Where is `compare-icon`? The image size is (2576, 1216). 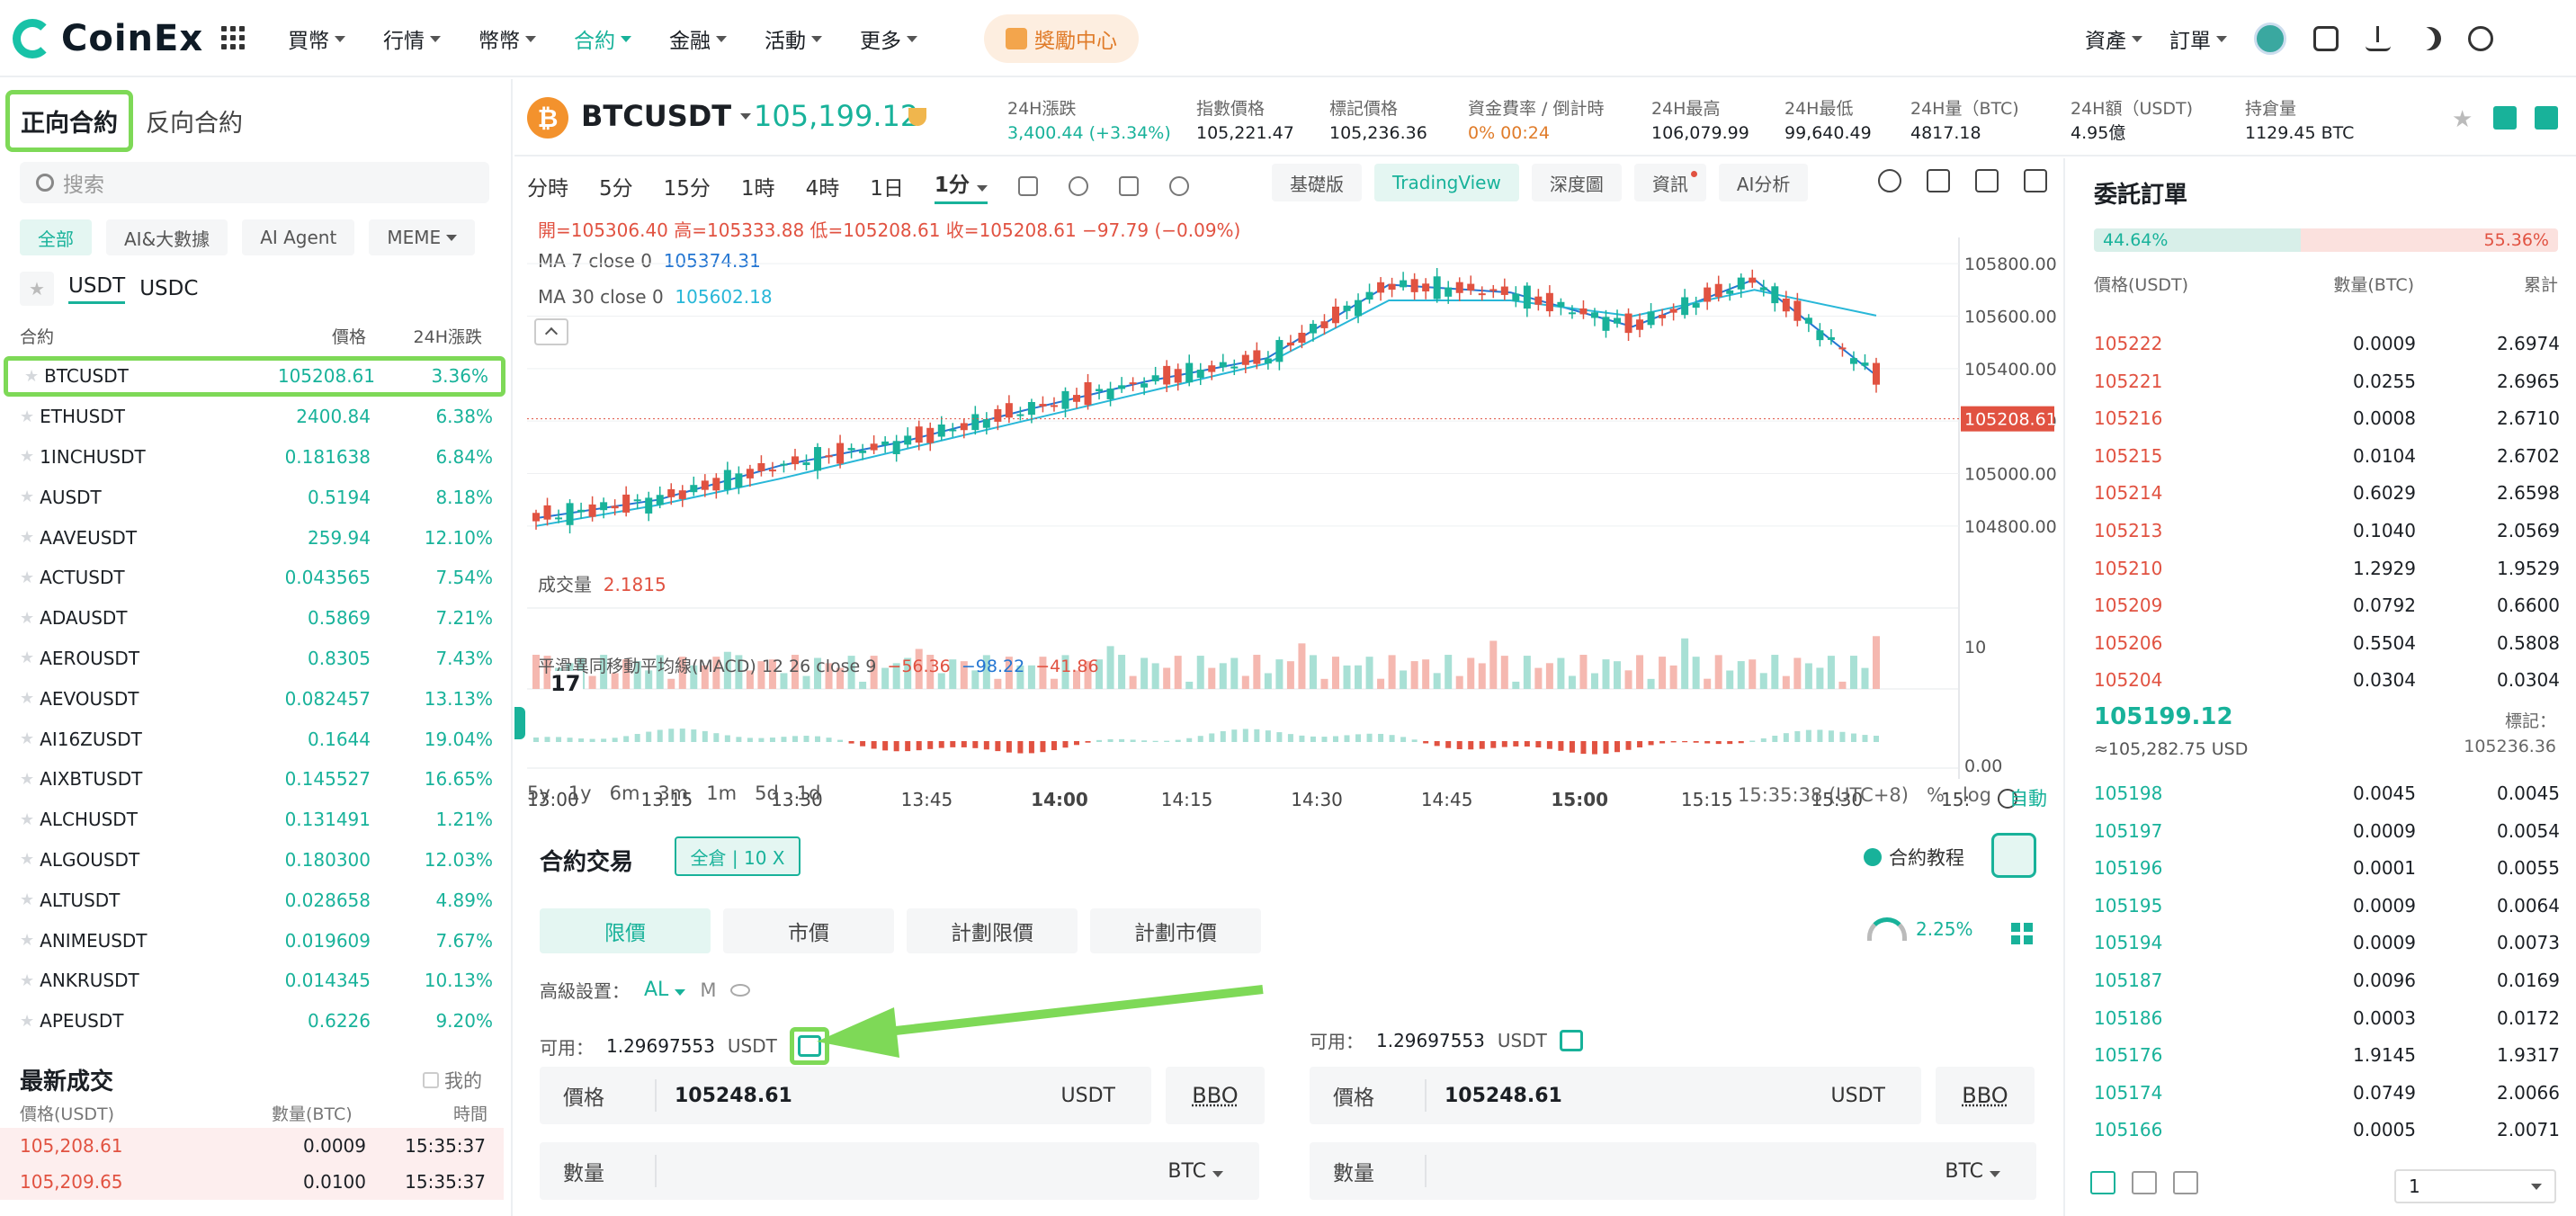
compare-icon is located at coordinates (1128, 186).